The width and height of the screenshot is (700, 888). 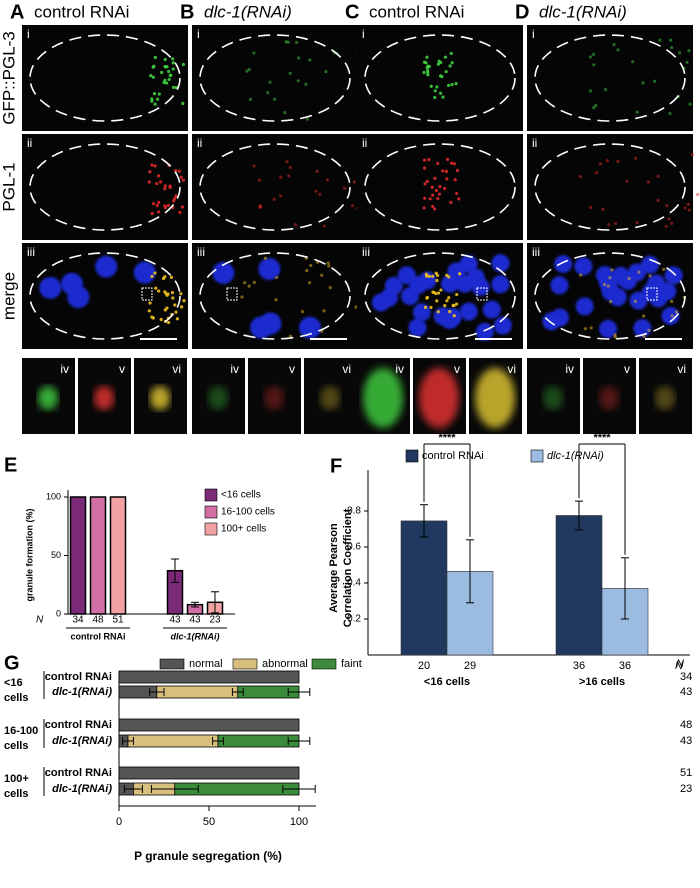 What do you see at coordinates (122, 369) in the screenshot?
I see `inset-label: v` at bounding box center [122, 369].